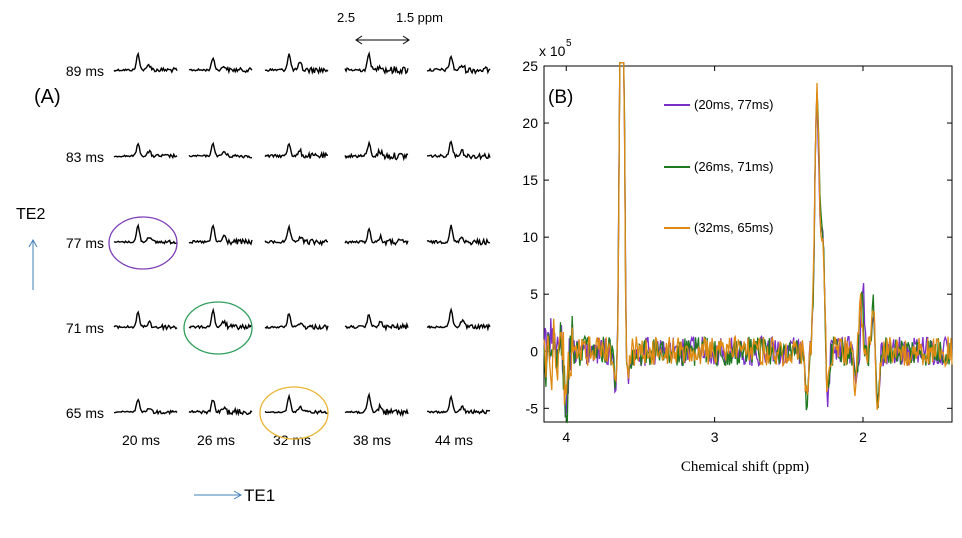 The height and width of the screenshot is (538, 962). Describe the element at coordinates (141, 440) in the screenshot. I see `te1-col-label: 20 ms` at that location.